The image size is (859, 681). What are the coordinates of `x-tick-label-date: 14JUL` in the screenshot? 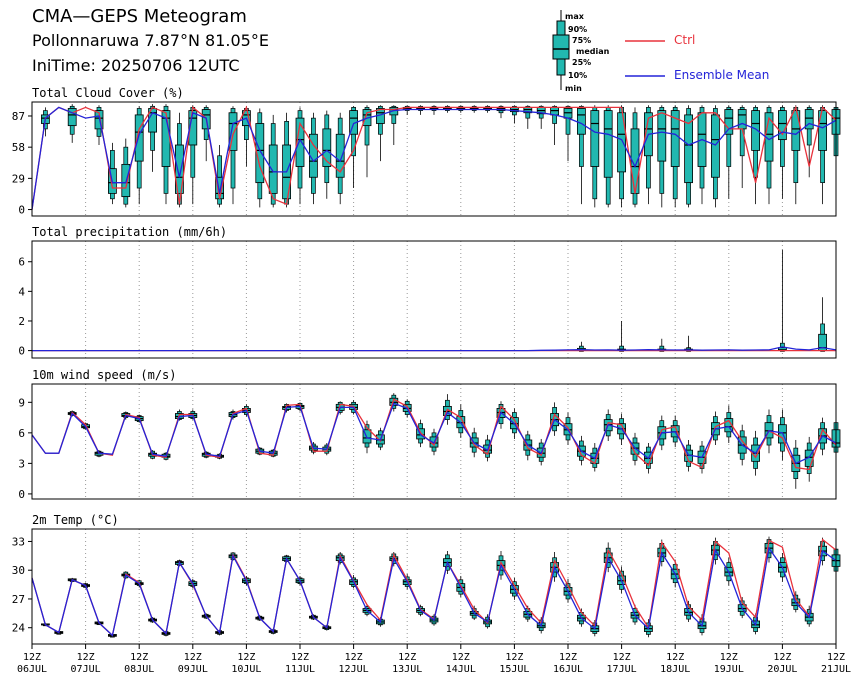 It's located at (461, 669).